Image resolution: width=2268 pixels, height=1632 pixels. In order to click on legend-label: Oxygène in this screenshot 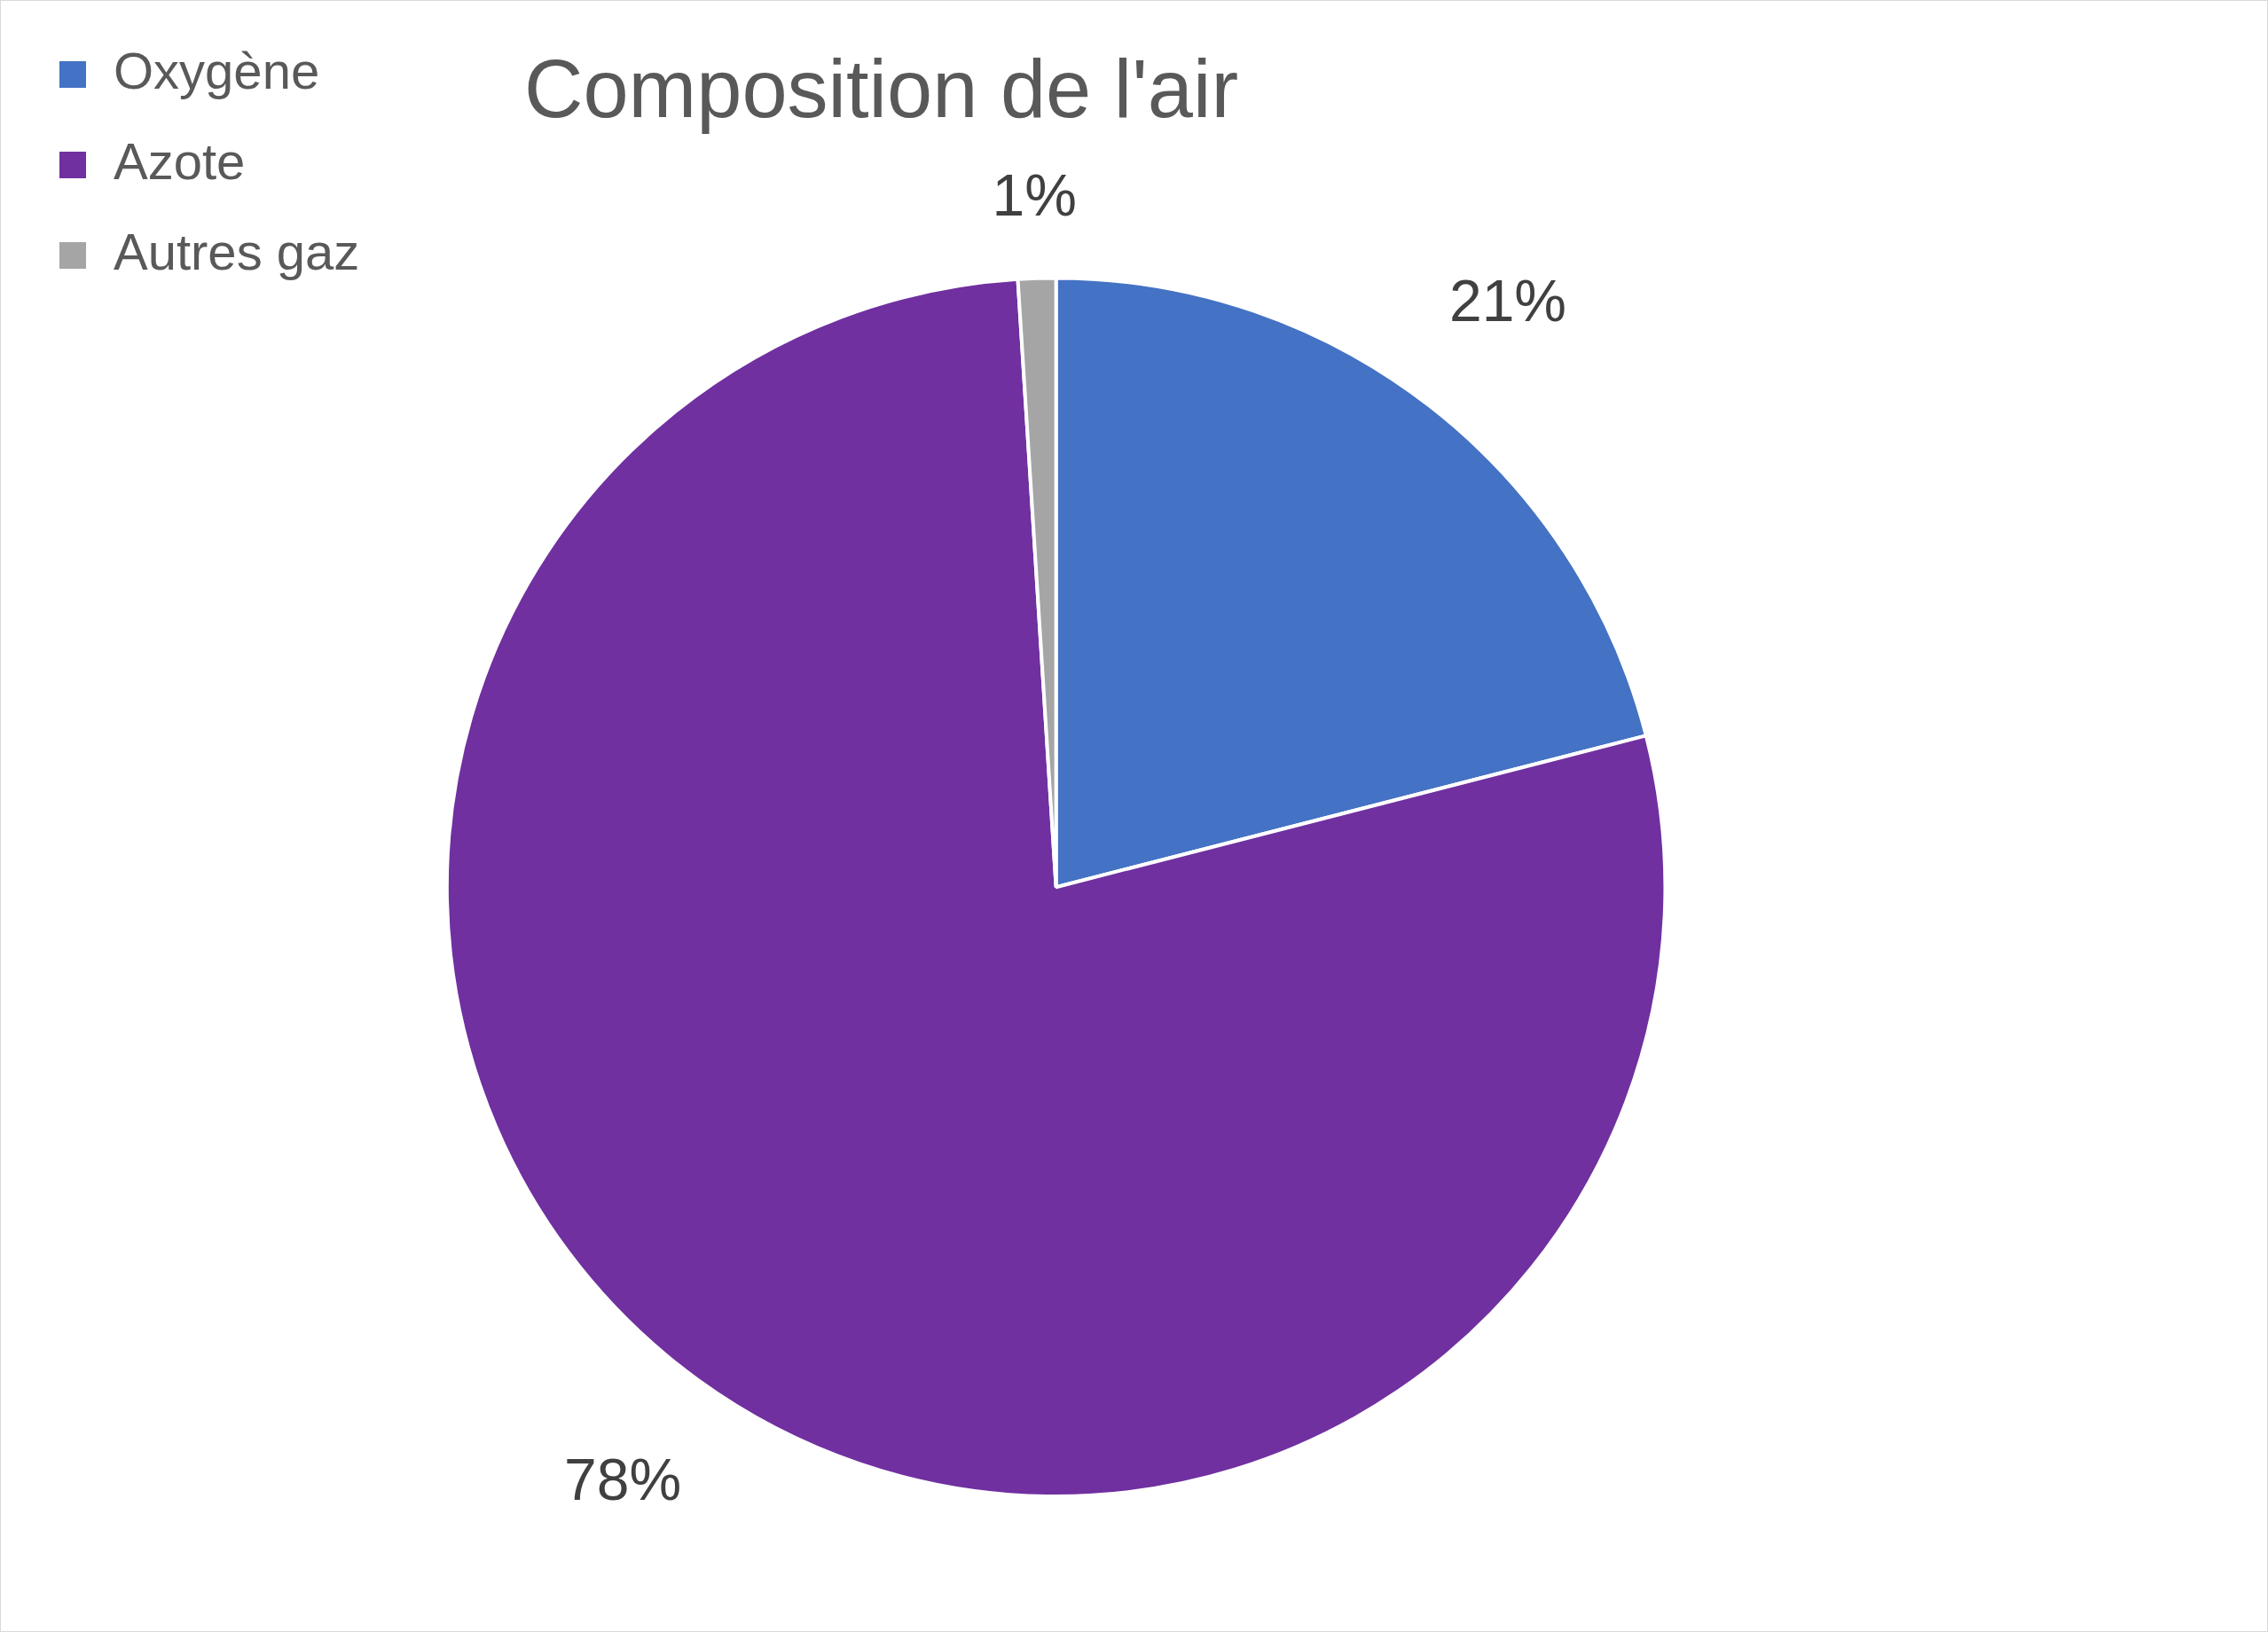, I will do `click(217, 70)`.